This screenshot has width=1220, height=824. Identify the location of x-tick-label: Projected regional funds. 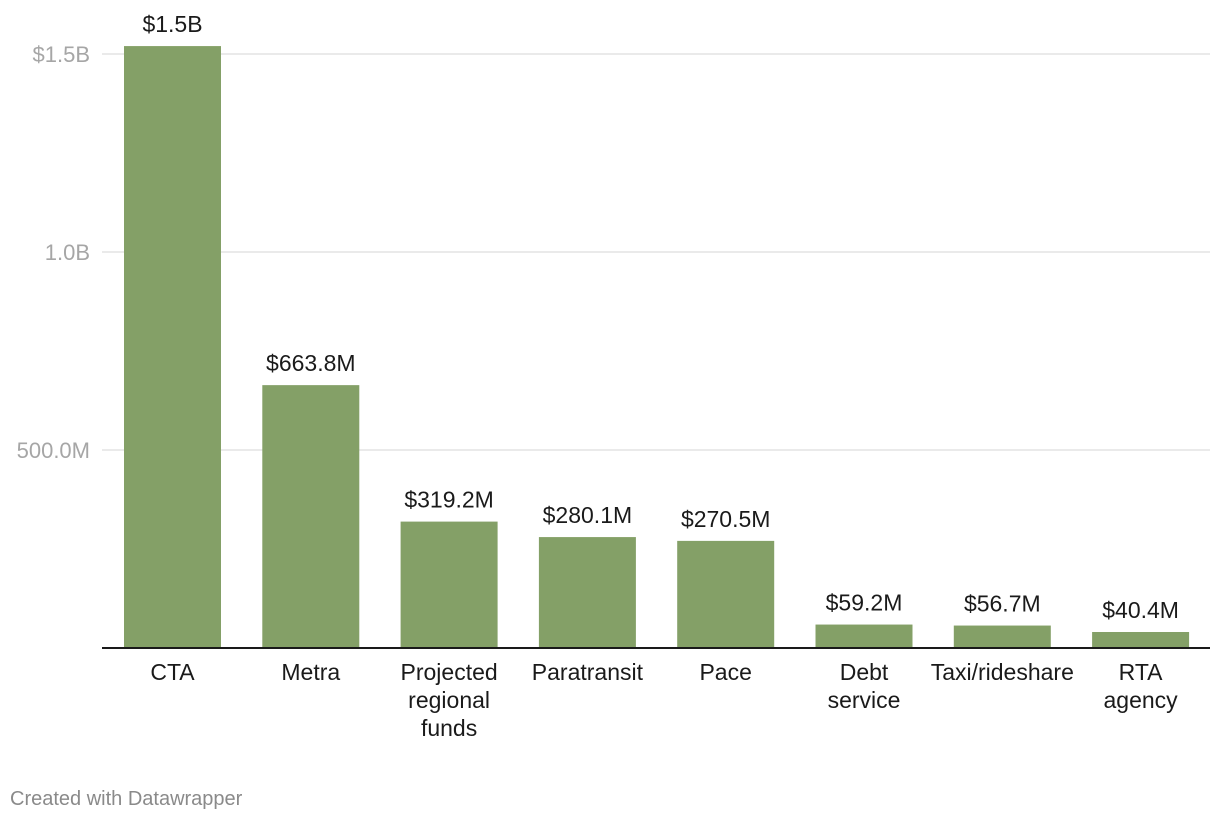
(449, 700).